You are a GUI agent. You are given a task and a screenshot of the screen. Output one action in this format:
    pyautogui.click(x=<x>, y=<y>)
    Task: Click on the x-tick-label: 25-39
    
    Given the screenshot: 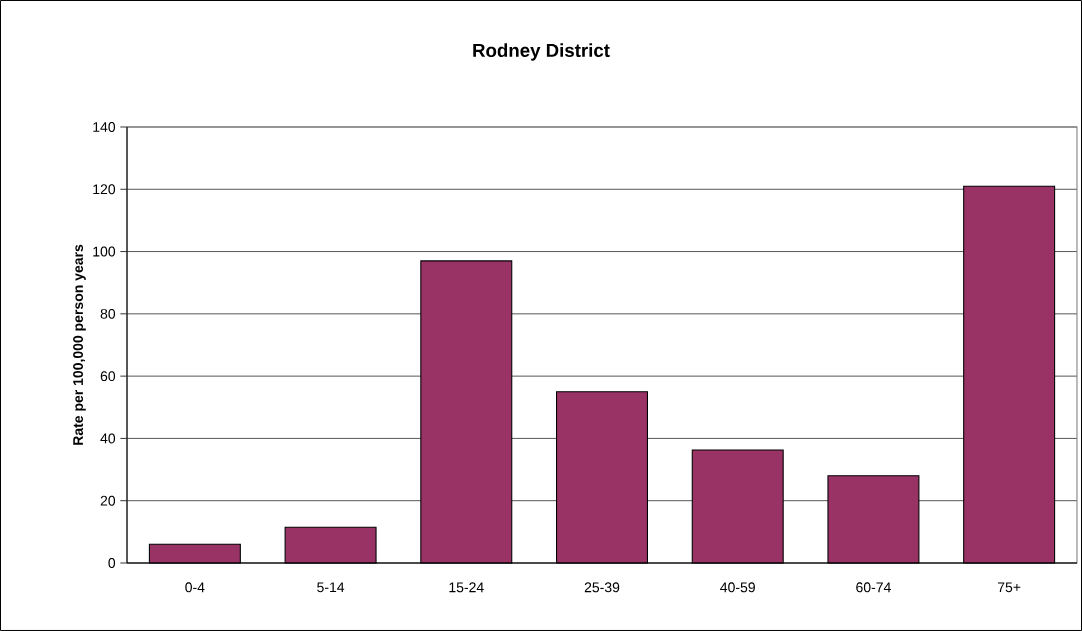 What is the action you would take?
    pyautogui.click(x=602, y=587)
    